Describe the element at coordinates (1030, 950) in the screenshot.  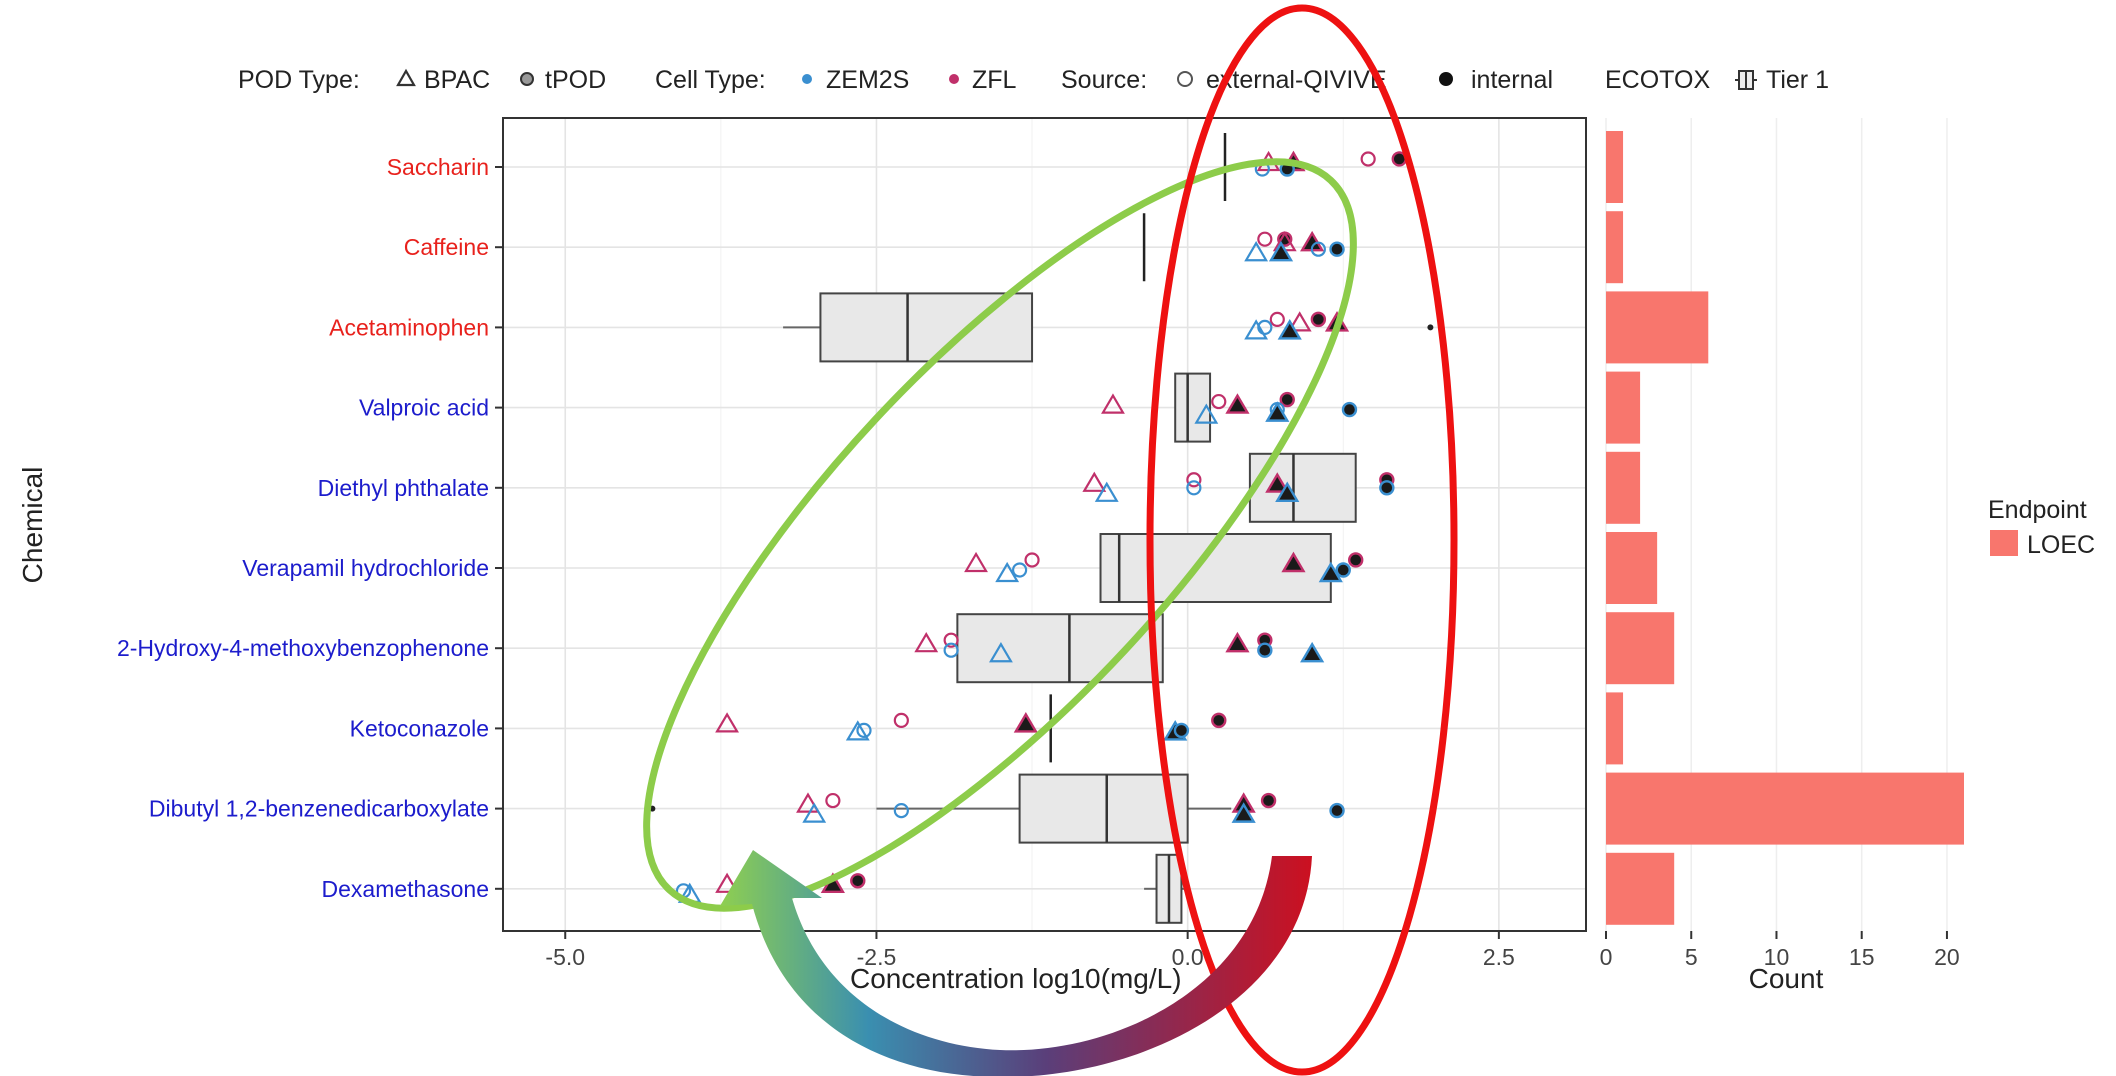
I see `concentration-axis: -5.0 -2.5 0.0 2.5` at that location.